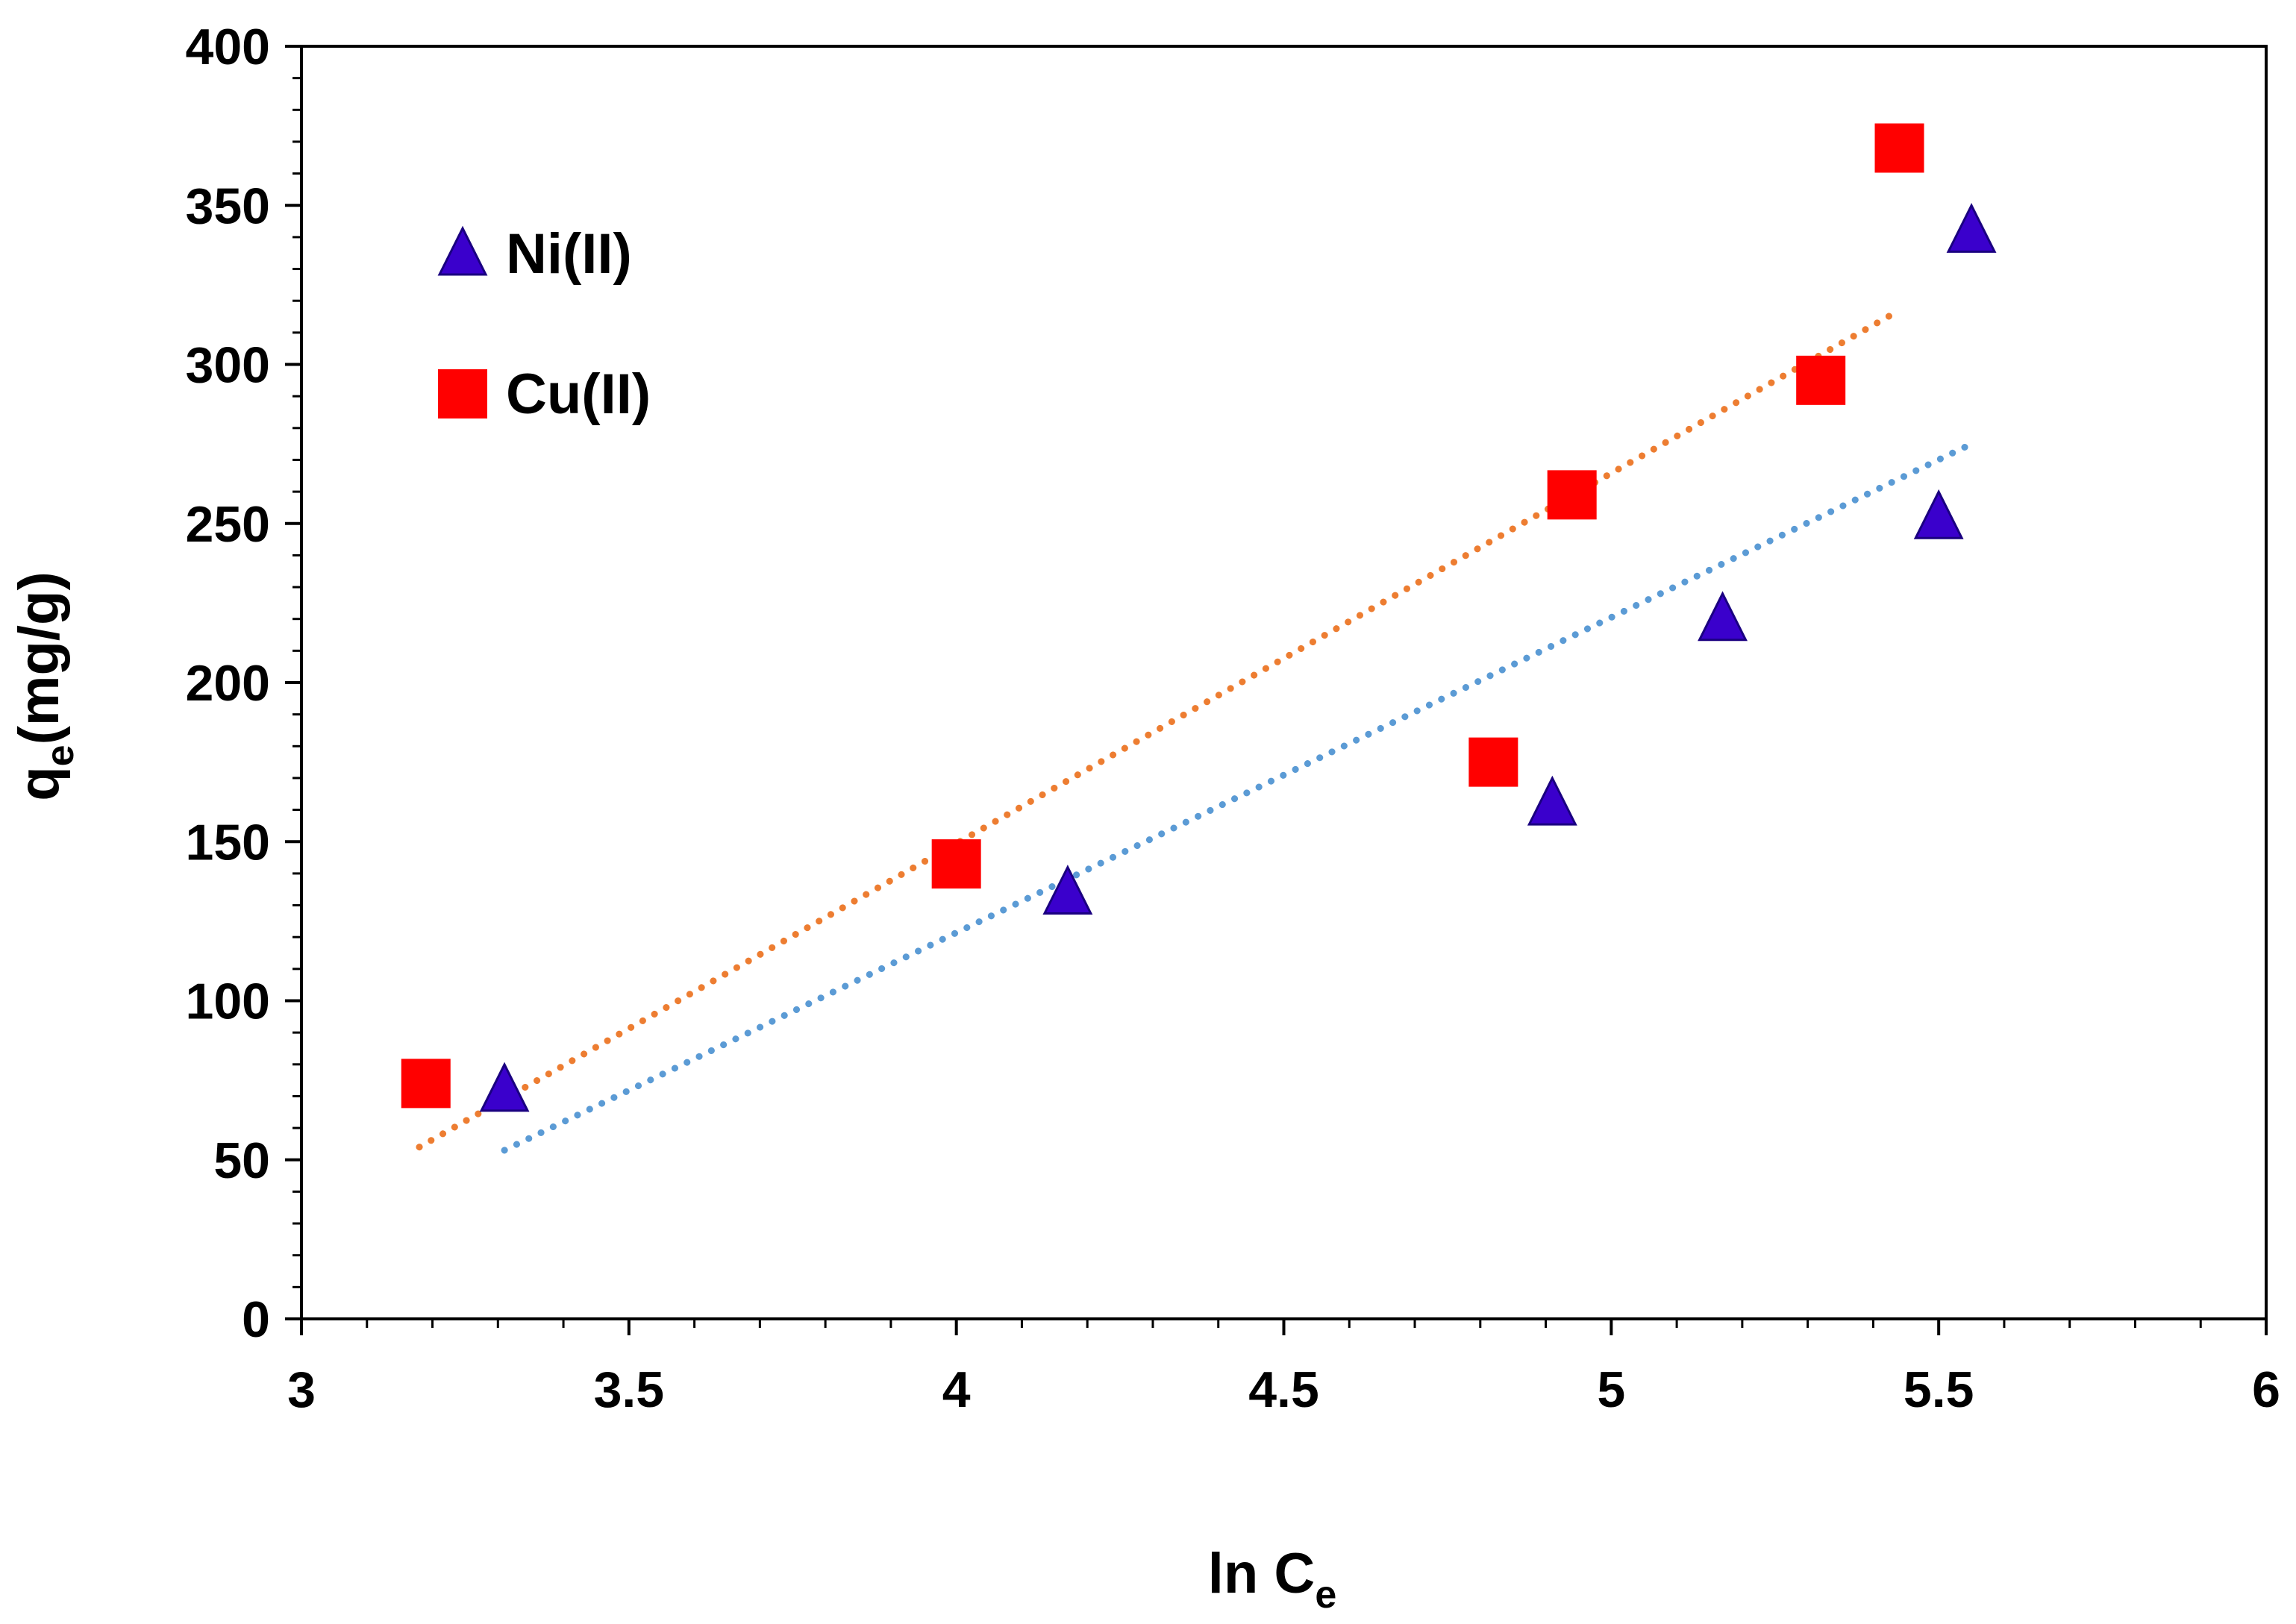 Image resolution: width=2296 pixels, height=1624 pixels. Describe the element at coordinates (228, 683) in the screenshot. I see `y-tick-label: 200` at that location.